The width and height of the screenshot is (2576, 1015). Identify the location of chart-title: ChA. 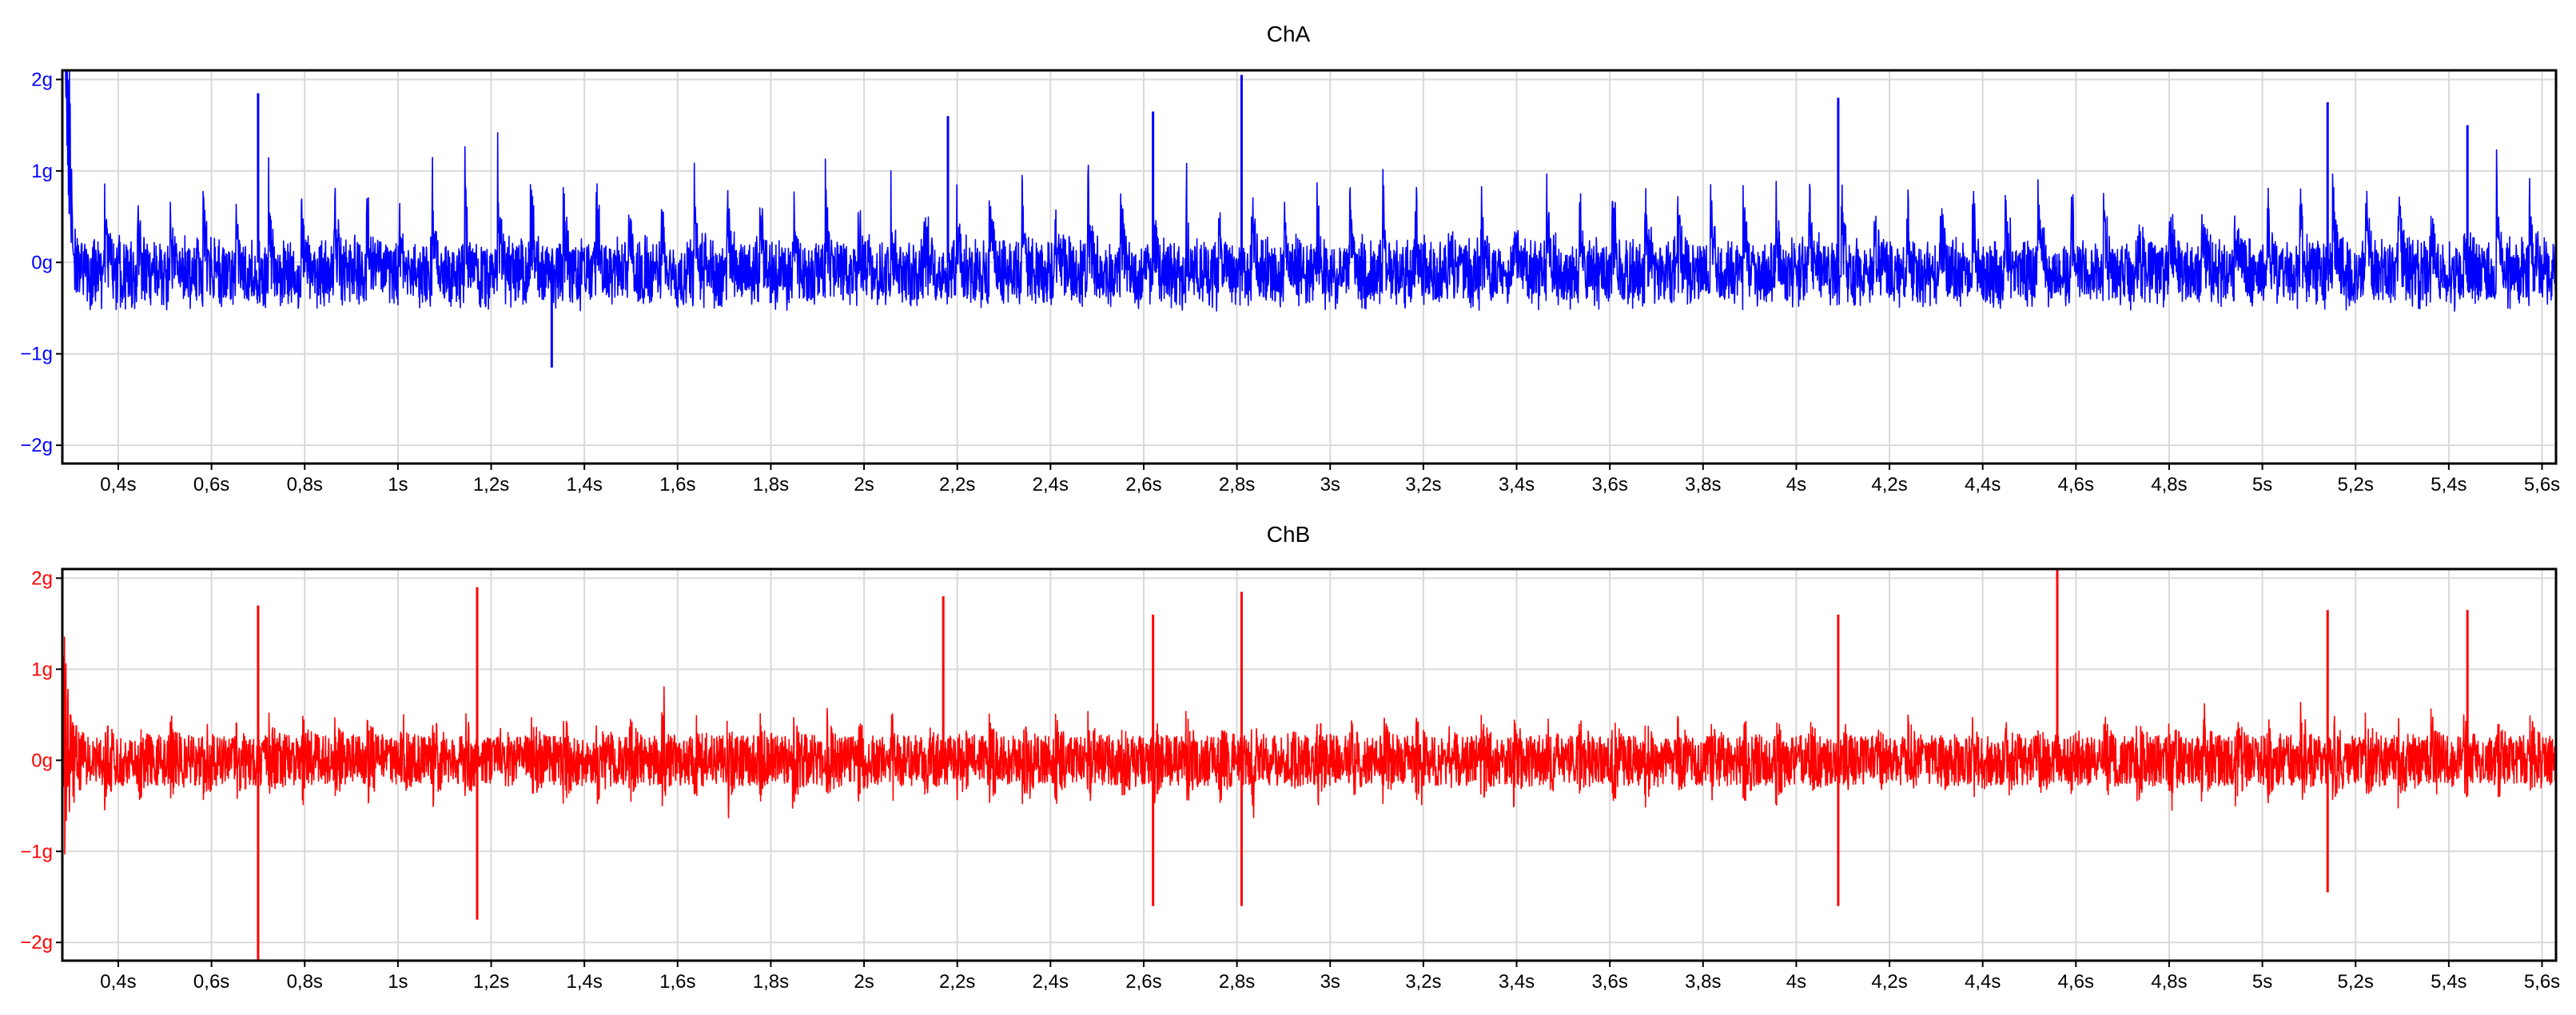
(1289, 34).